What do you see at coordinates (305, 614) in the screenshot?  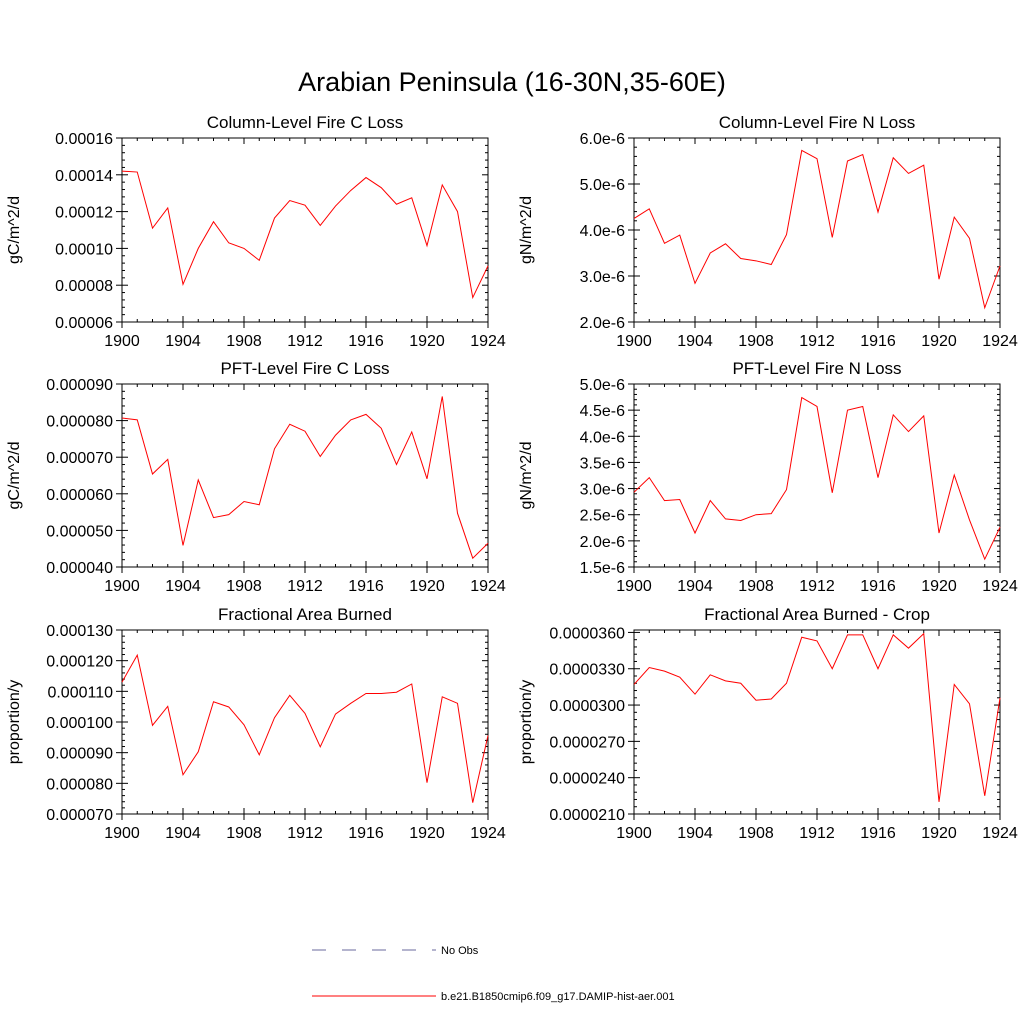 I see `panel-title: Fractional Area Burned` at bounding box center [305, 614].